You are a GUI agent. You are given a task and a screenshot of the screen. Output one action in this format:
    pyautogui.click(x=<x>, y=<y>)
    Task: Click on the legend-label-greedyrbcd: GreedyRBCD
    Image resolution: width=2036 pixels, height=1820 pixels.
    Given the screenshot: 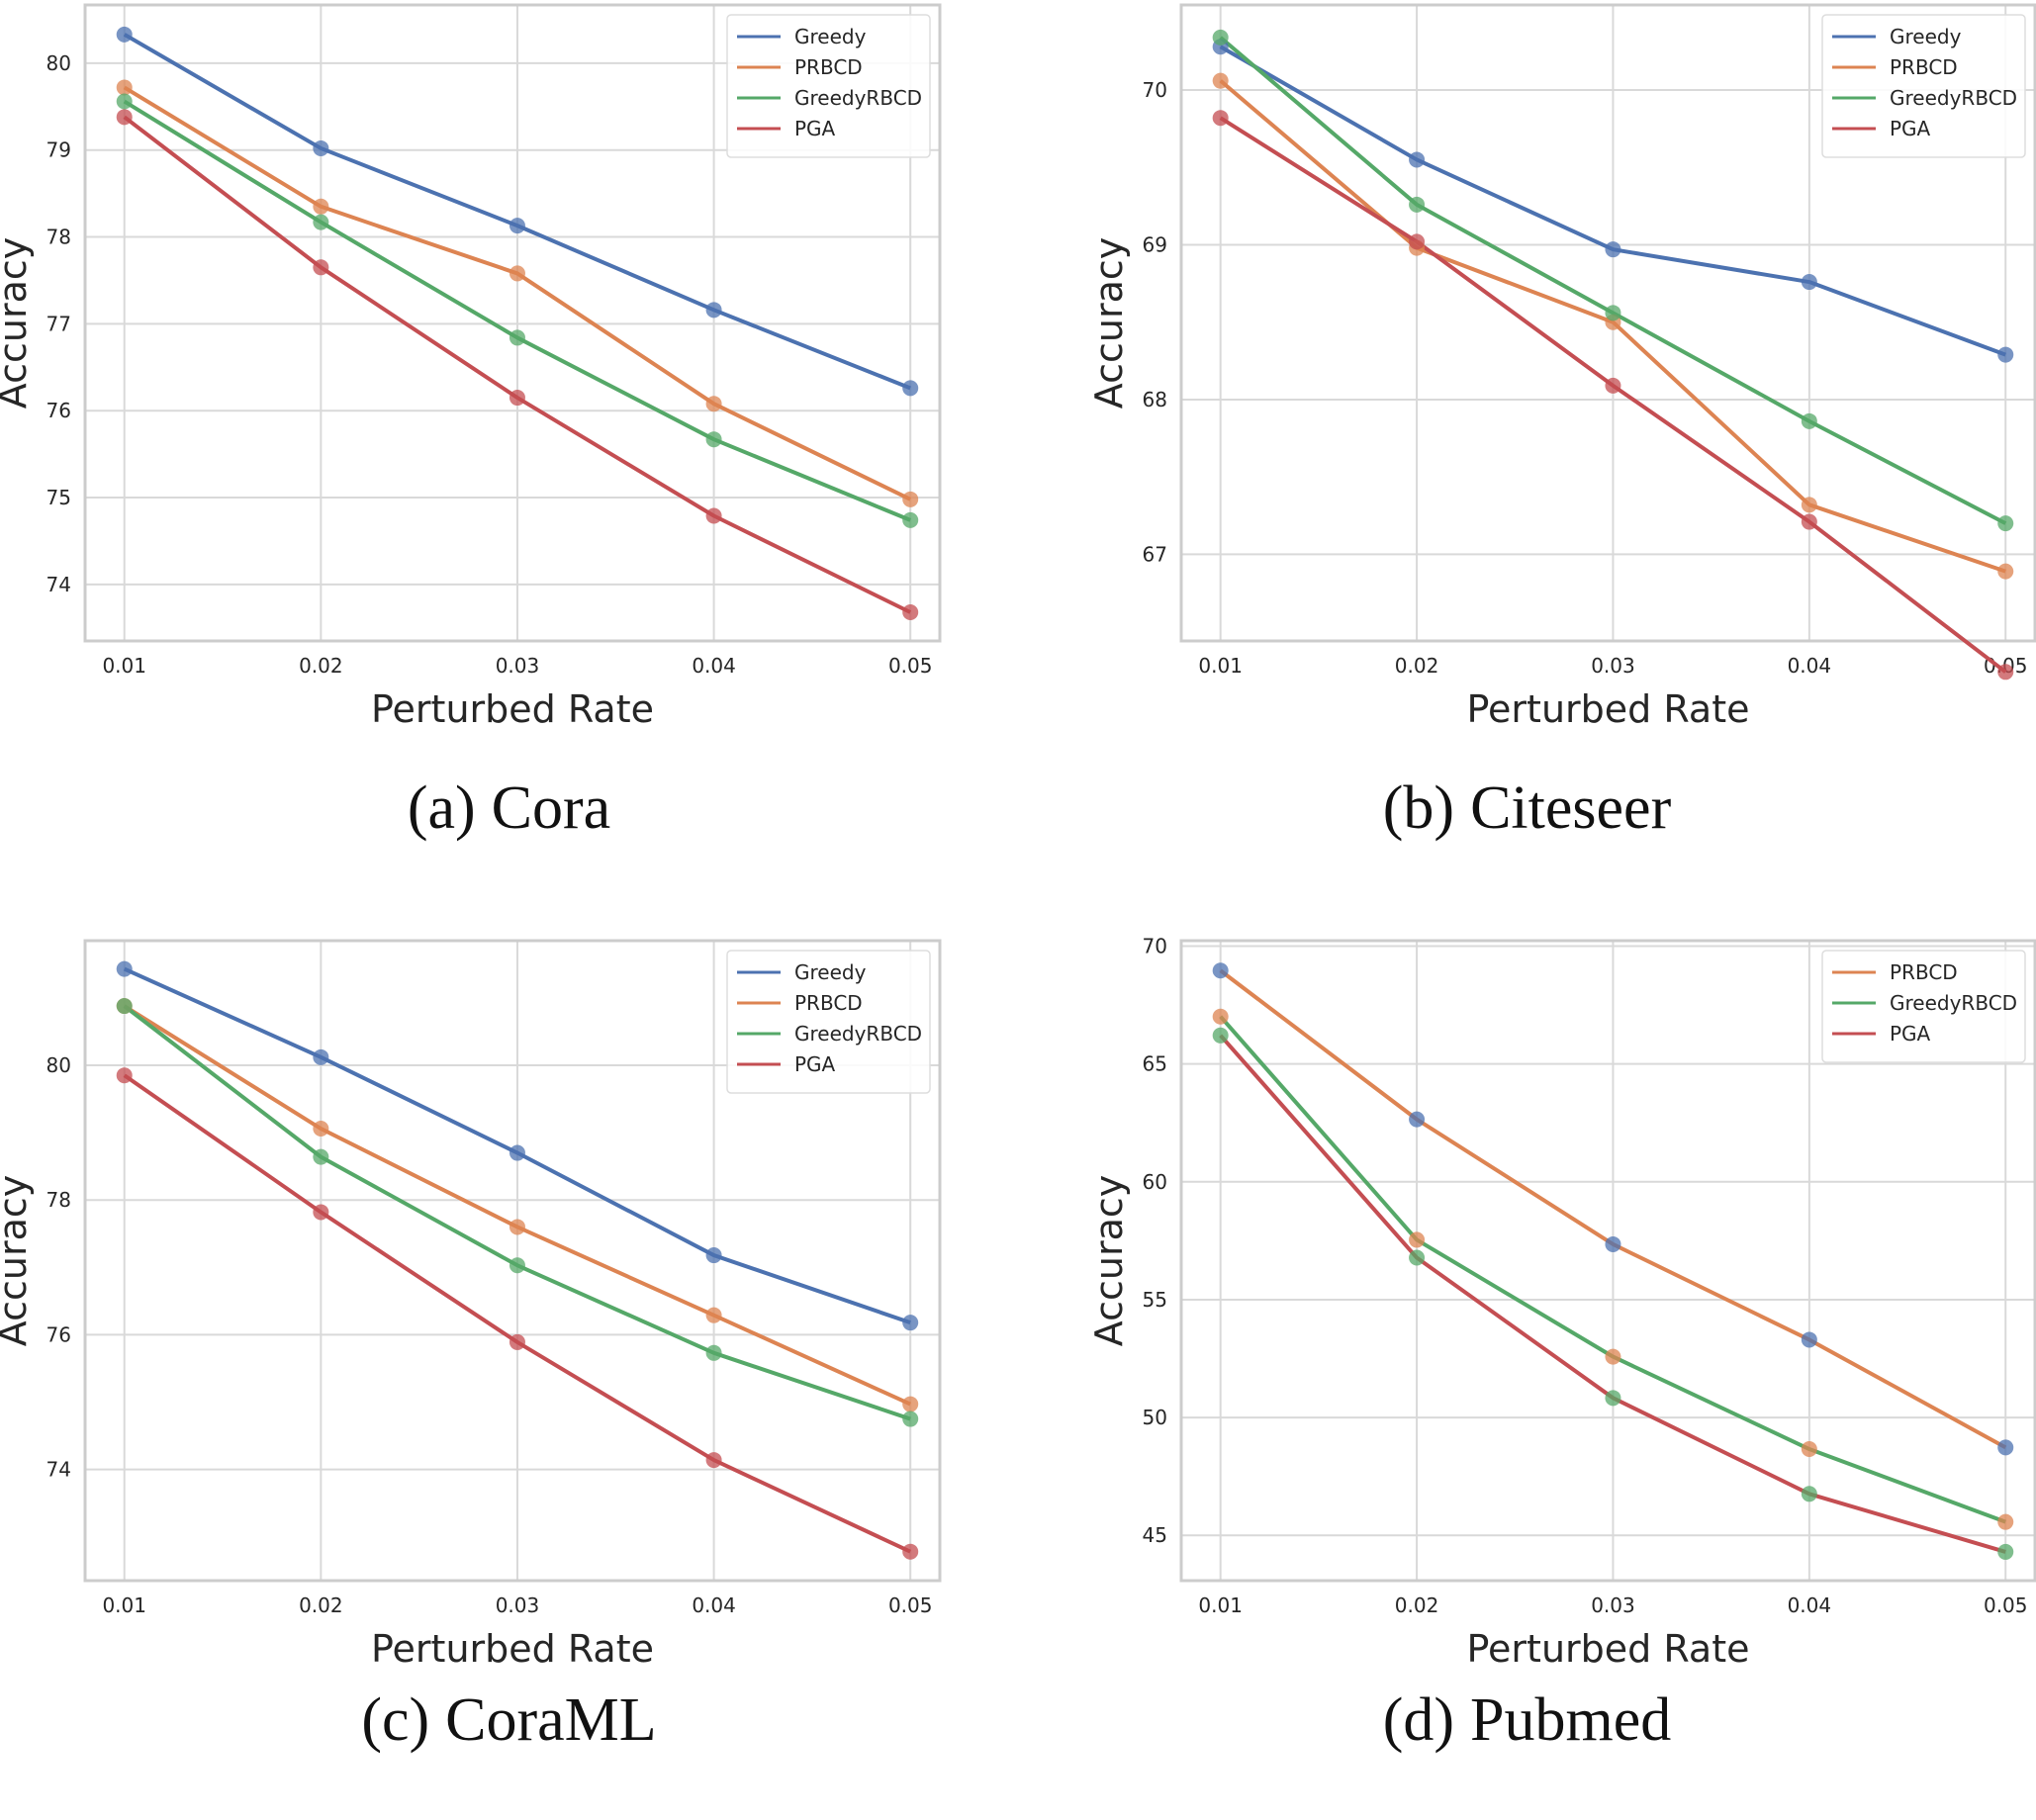 What is the action you would take?
    pyautogui.click(x=858, y=98)
    